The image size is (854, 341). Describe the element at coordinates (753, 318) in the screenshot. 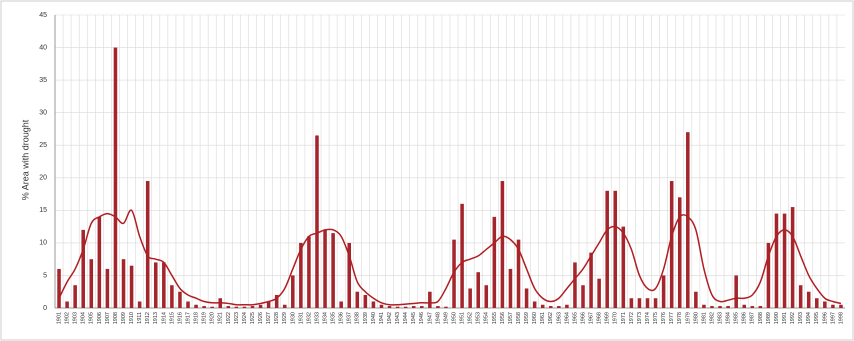

I see `x-tick-label: 1987` at that location.